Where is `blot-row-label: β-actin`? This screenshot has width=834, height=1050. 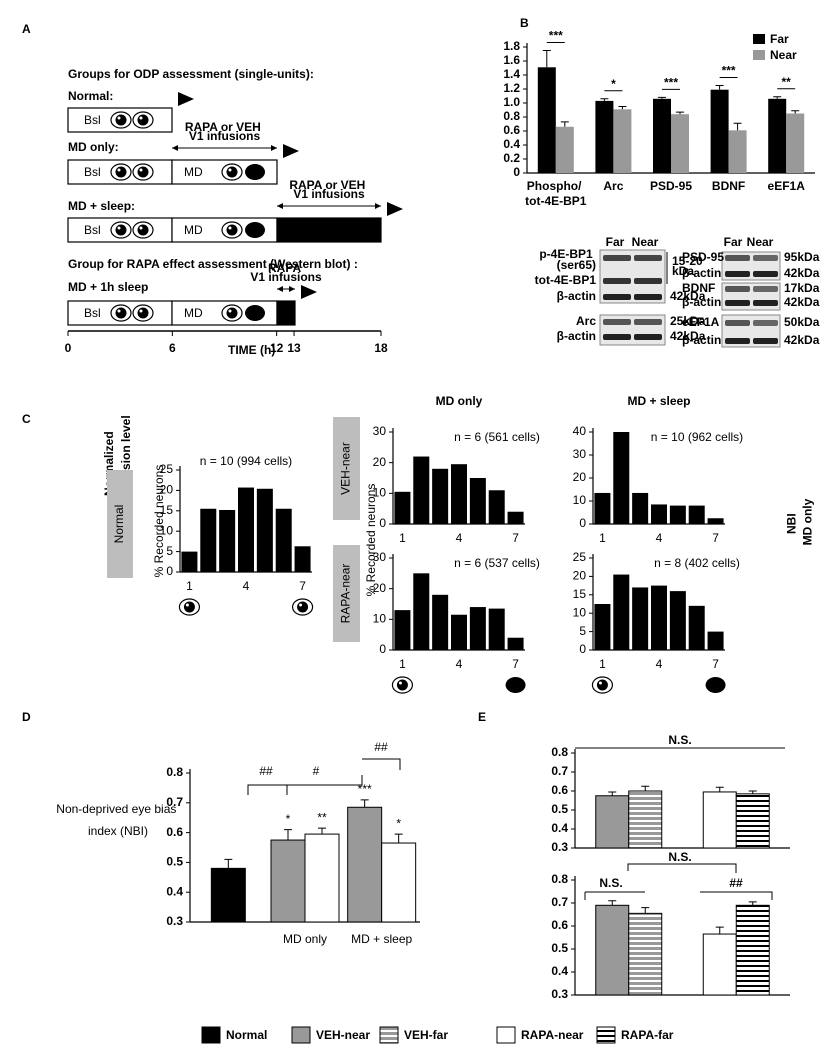
blot-row-label: β-actin is located at coordinates (701, 340).